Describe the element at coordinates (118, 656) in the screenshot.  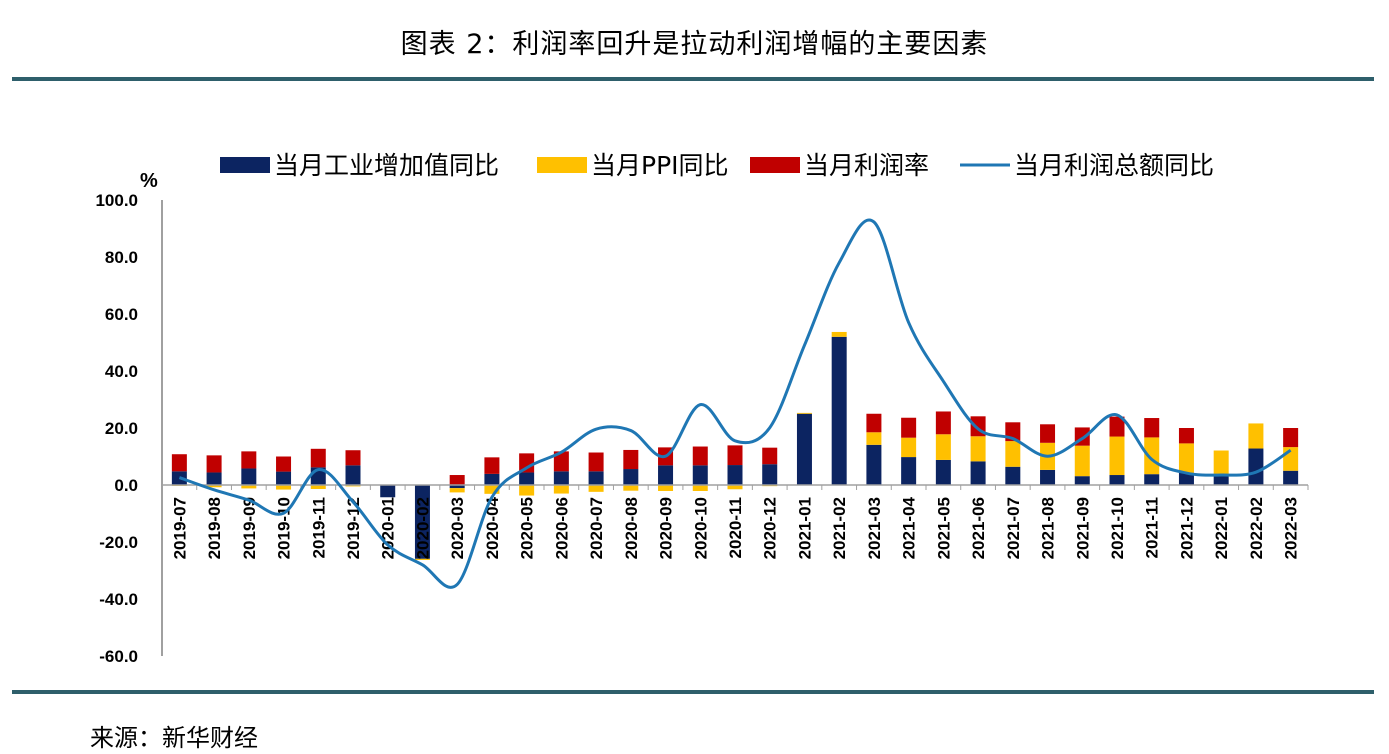
I see `y-tick-label: -60.0` at that location.